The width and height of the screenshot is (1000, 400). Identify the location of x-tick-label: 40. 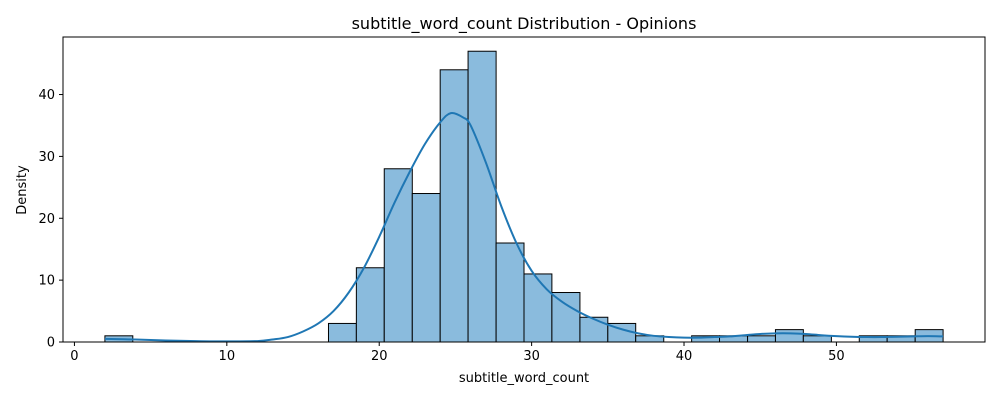
(684, 356).